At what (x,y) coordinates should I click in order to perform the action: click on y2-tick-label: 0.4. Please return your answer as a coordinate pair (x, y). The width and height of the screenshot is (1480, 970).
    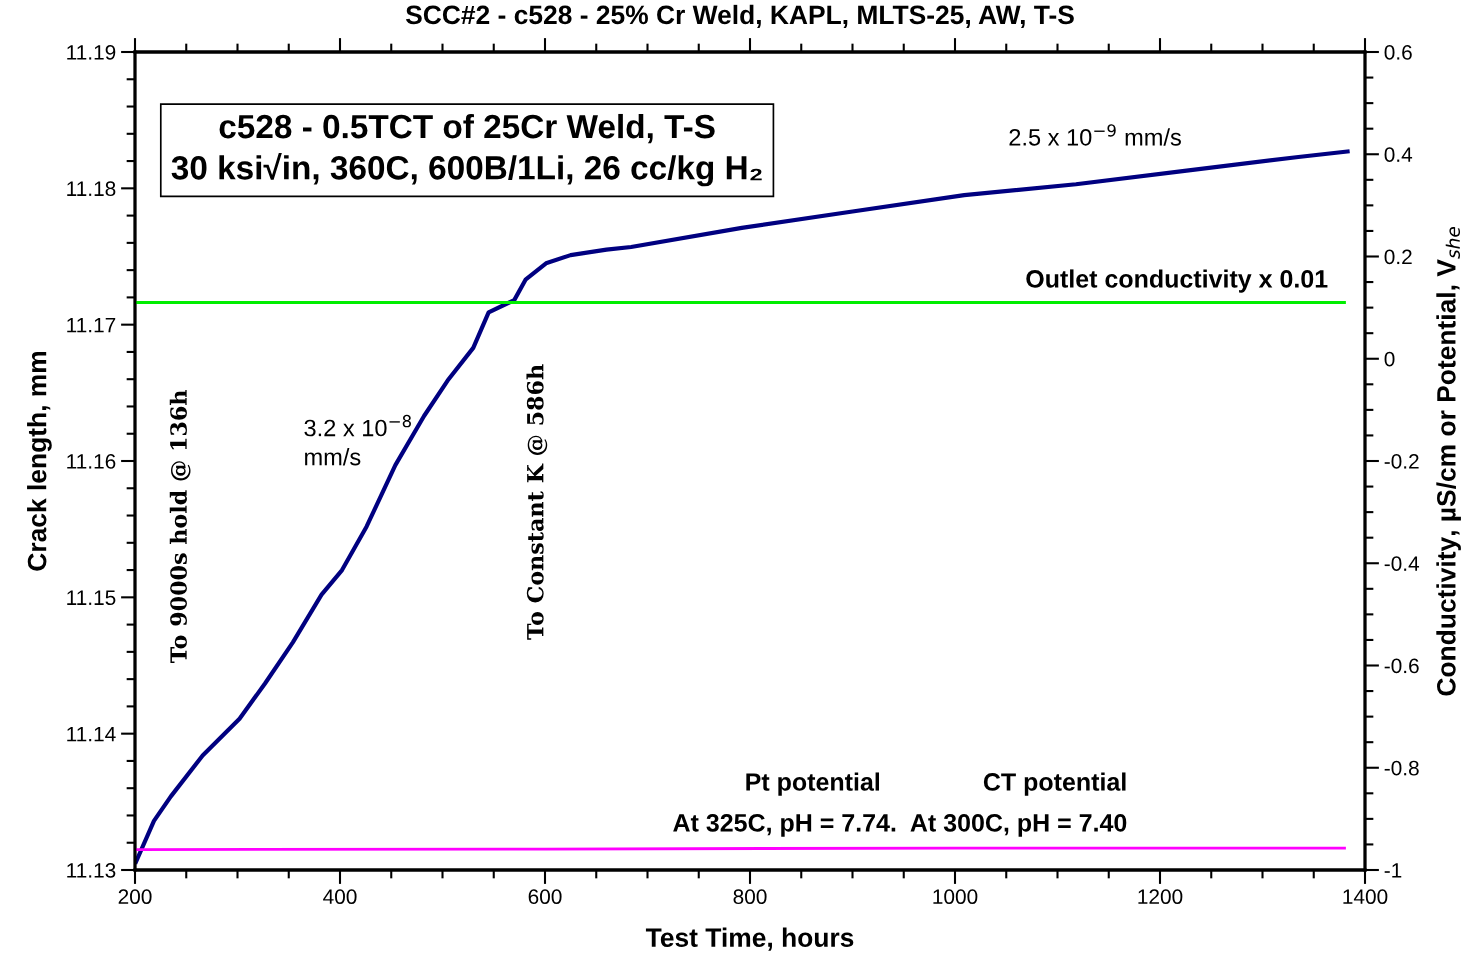
    Looking at the image, I should click on (1398, 154).